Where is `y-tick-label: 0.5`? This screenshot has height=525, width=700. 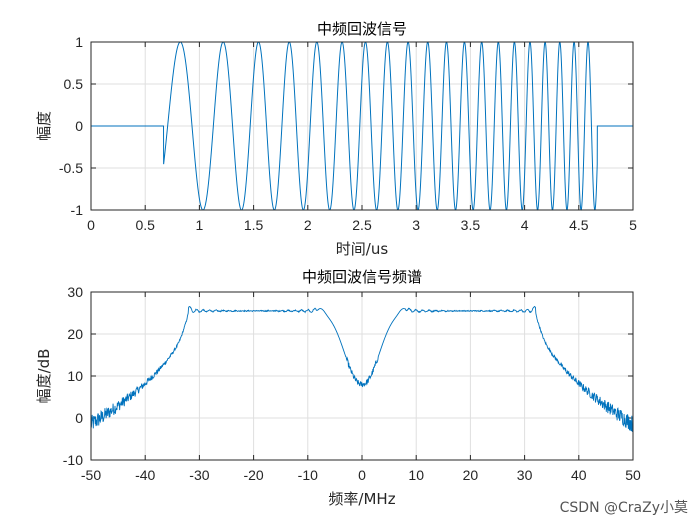
y-tick-label: 0.5 is located at coordinates (74, 84).